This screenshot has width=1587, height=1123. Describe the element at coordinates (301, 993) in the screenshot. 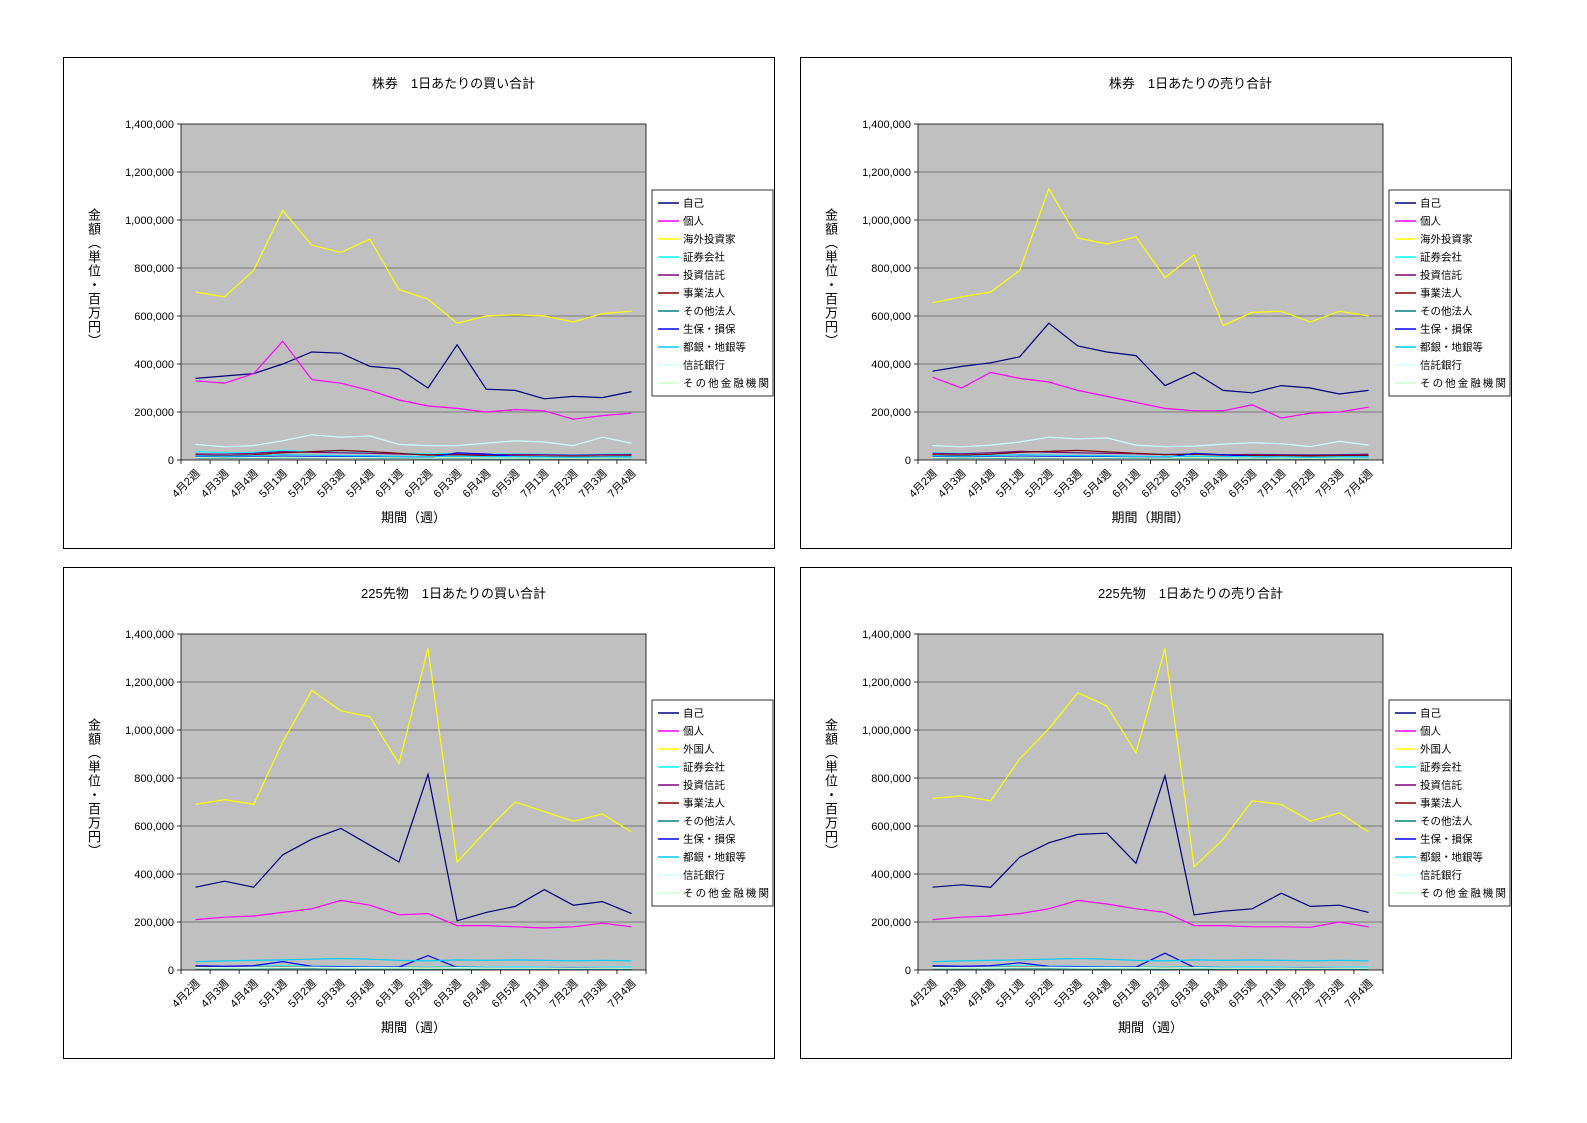

I see `x-tick-label: 5月2週` at that location.